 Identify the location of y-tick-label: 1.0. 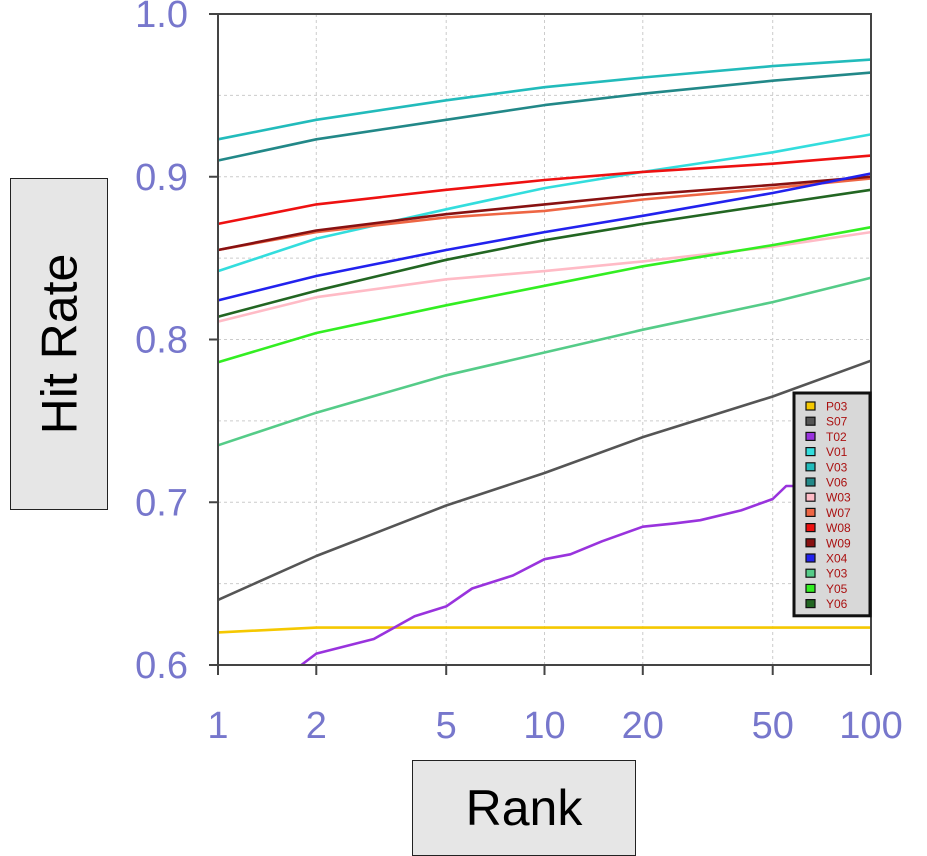
(161, 18).